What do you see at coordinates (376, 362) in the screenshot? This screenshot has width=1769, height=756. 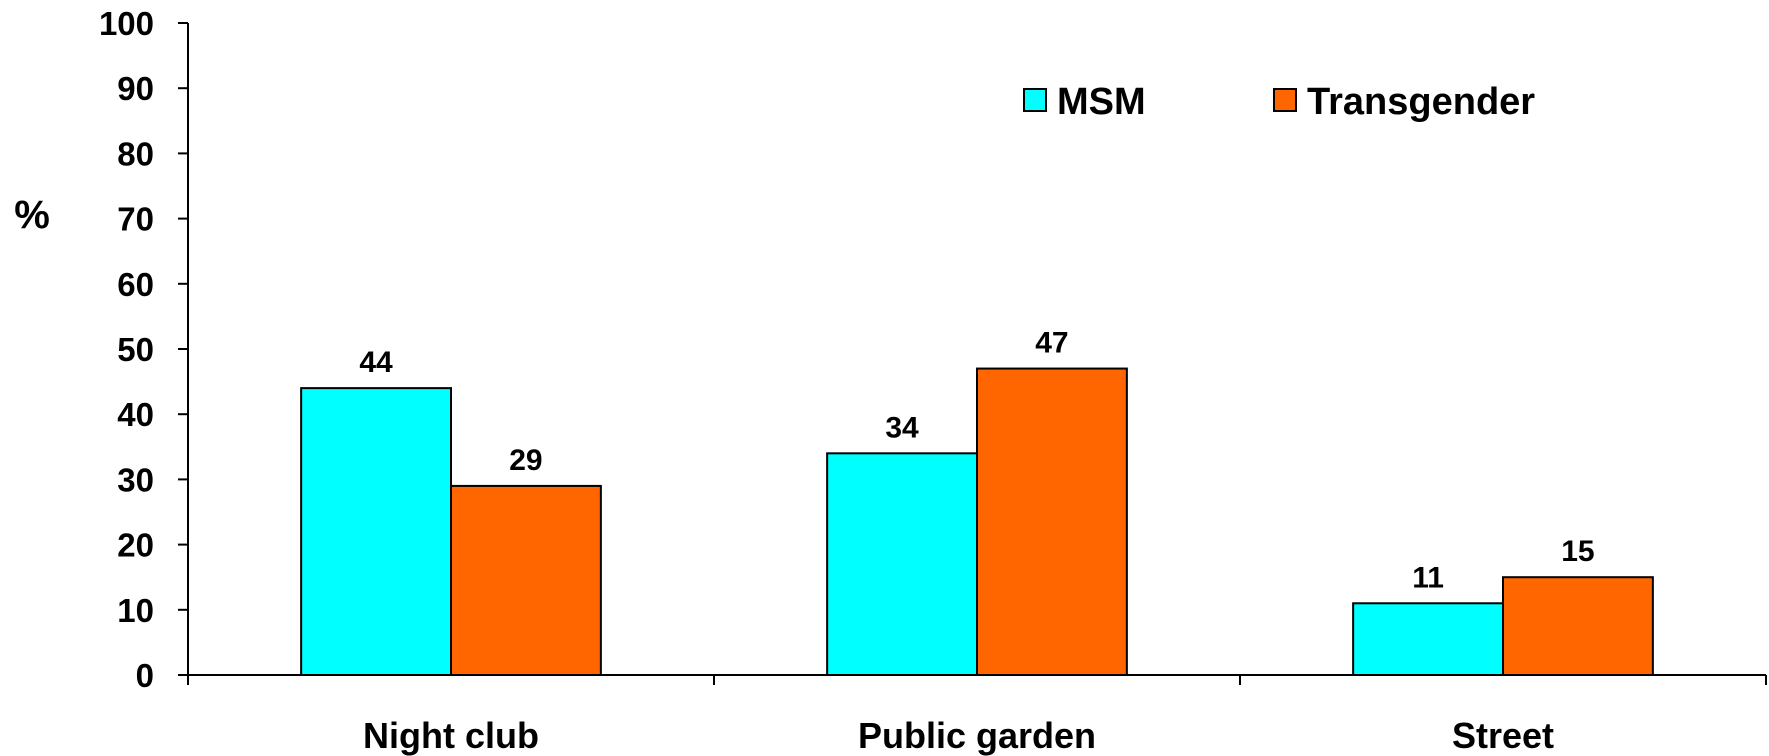 I see `data-label: 44` at bounding box center [376, 362].